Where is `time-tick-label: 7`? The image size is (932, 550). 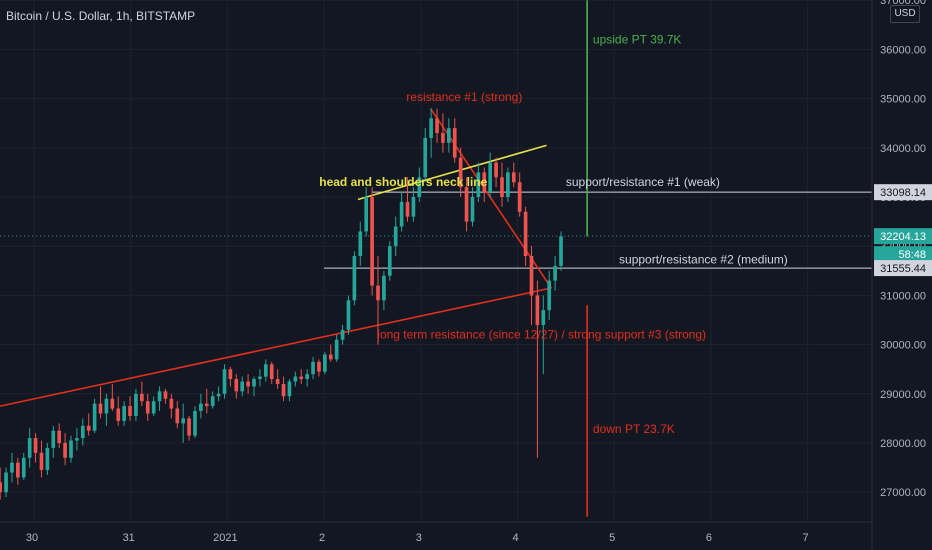 time-tick-label: 7 is located at coordinates (806, 538).